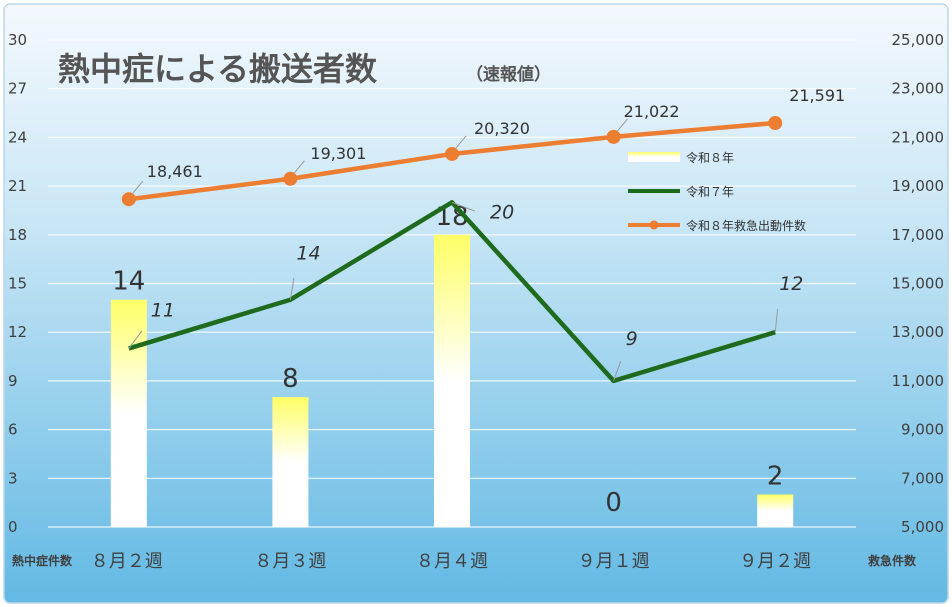 The height and width of the screenshot is (607, 952). Describe the element at coordinates (652, 111) in the screenshot. I see `line-dispatch-data-label: 21,022` at that location.